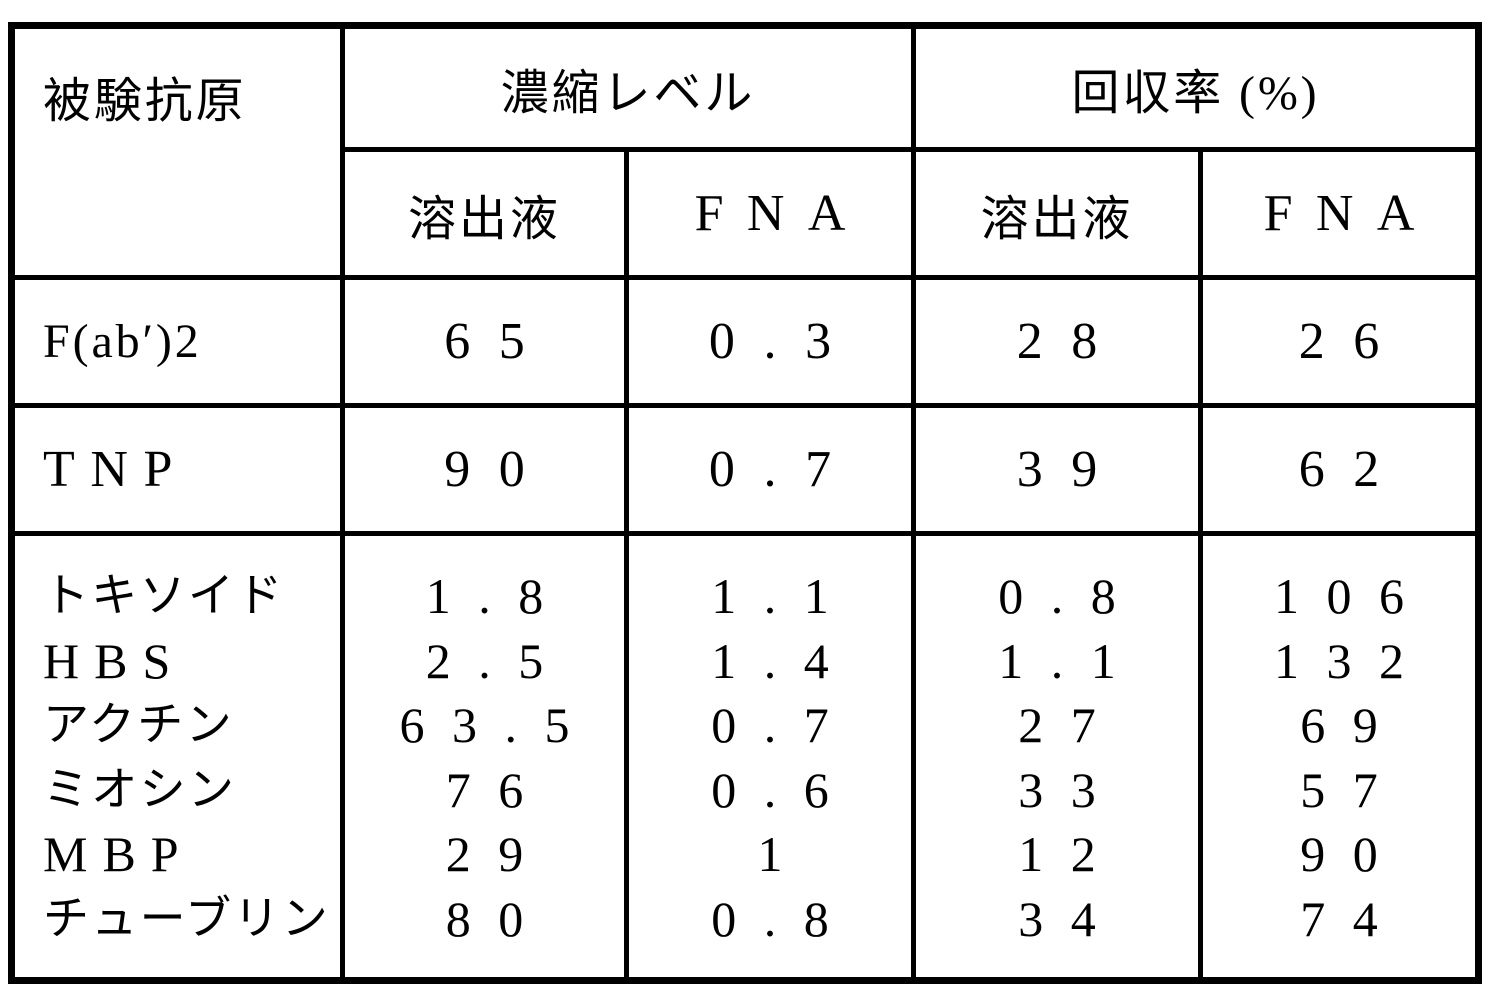 The width and height of the screenshot is (1490, 994). What do you see at coordinates (1339, 344) in the screenshot?
I see `row-fab2-rec-fna-value: 26` at bounding box center [1339, 344].